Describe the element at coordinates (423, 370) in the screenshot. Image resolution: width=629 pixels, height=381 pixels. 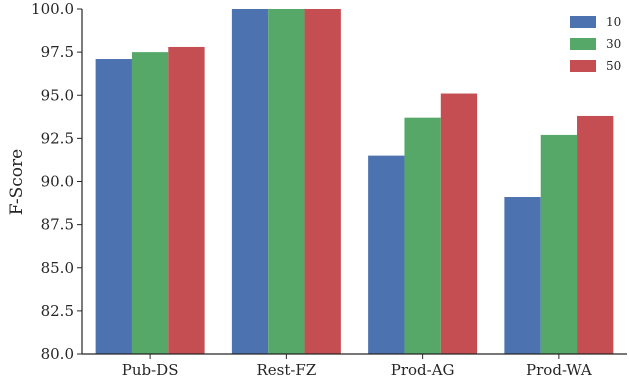
I see `x-tick-label-prod-ag: Prod-AG` at that location.